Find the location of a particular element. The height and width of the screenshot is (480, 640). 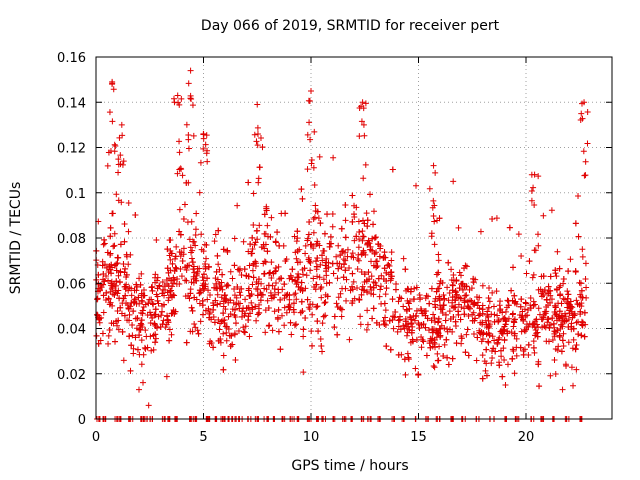

x-tick-label: 10 is located at coordinates (311, 437).